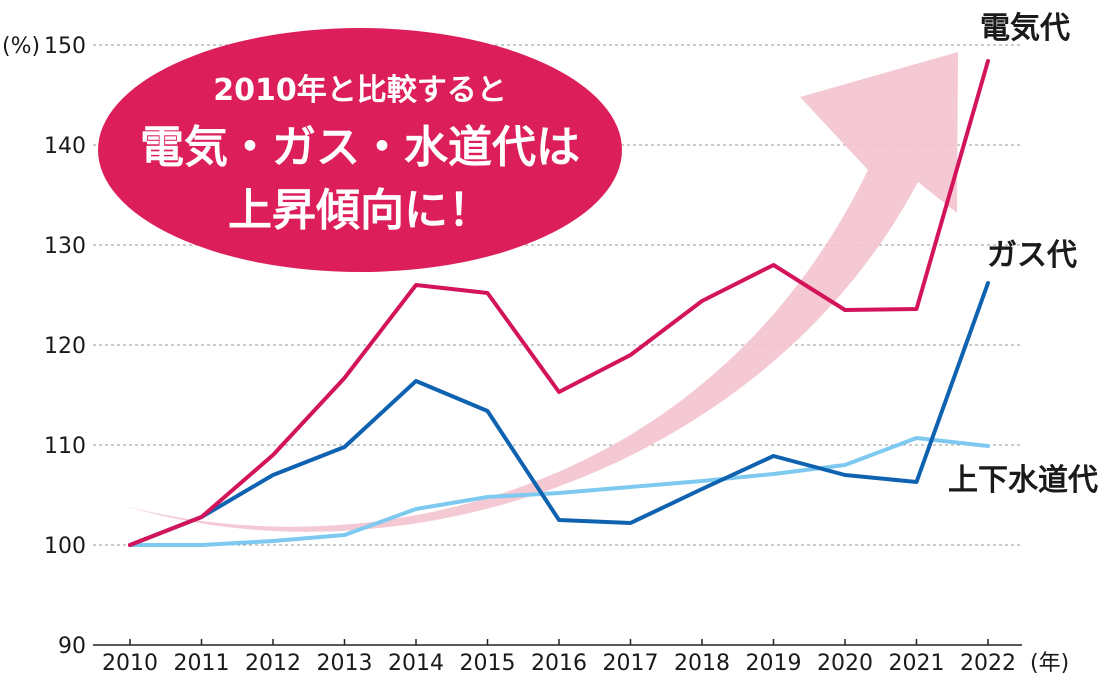 Image resolution: width=1100 pixels, height=690 pixels. What do you see at coordinates (65, 46) in the screenshot?
I see `y-tick-label: 150` at bounding box center [65, 46].